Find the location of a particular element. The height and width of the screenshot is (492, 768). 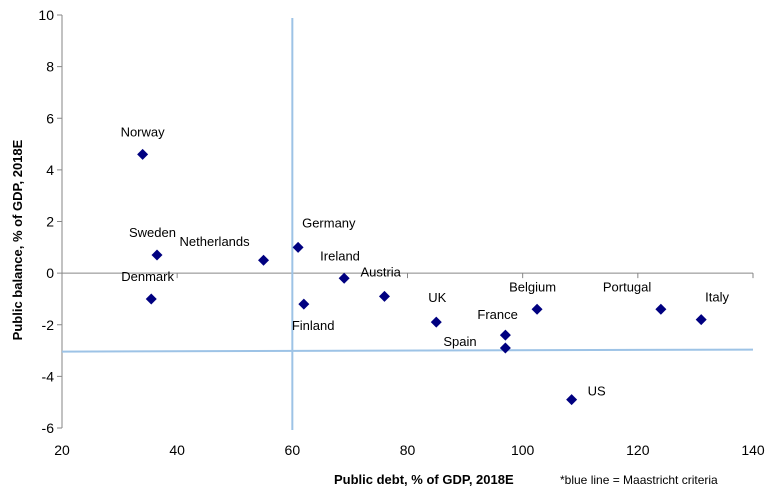

point-label-denmark: Denmark is located at coordinates (147, 276).